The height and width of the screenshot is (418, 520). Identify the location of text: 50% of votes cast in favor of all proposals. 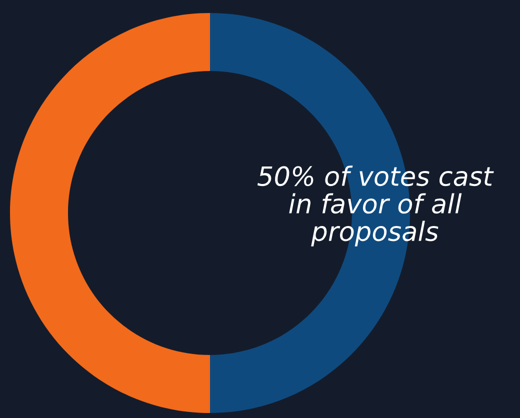
(375, 206).